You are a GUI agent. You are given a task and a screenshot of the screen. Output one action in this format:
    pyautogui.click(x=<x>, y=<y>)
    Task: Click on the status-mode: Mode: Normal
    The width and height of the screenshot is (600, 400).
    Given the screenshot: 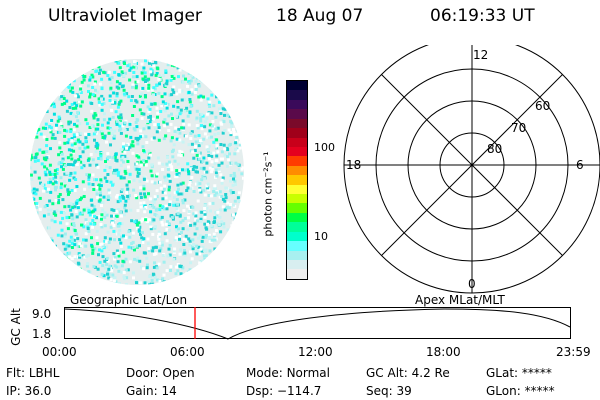 What is the action you would take?
    pyautogui.click(x=288, y=373)
    